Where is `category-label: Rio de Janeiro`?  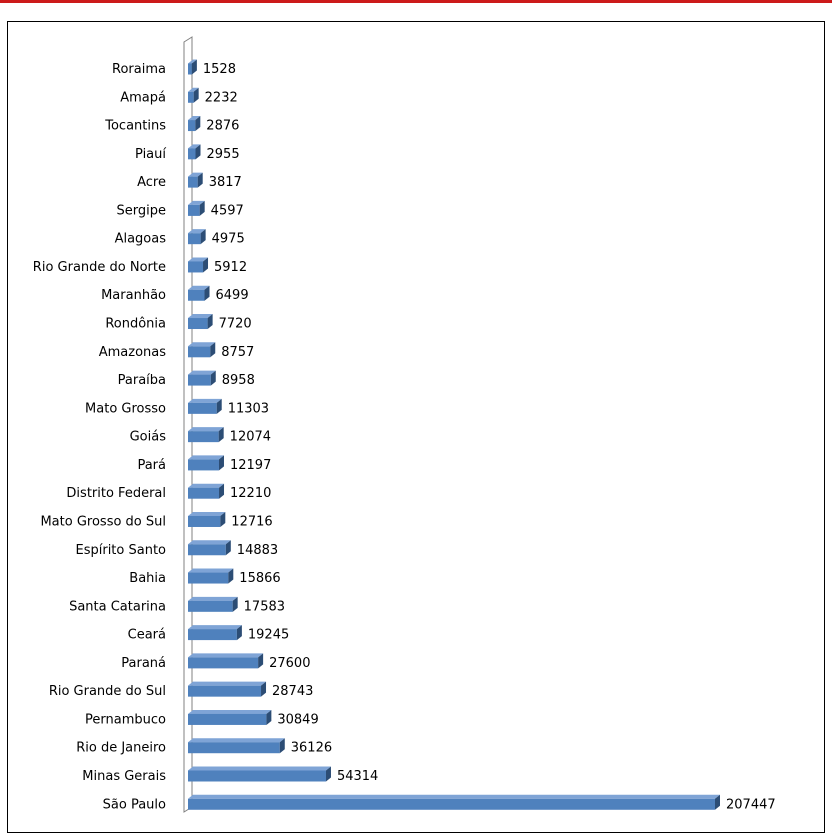
category-label: Rio de Janeiro is located at coordinates (121, 748).